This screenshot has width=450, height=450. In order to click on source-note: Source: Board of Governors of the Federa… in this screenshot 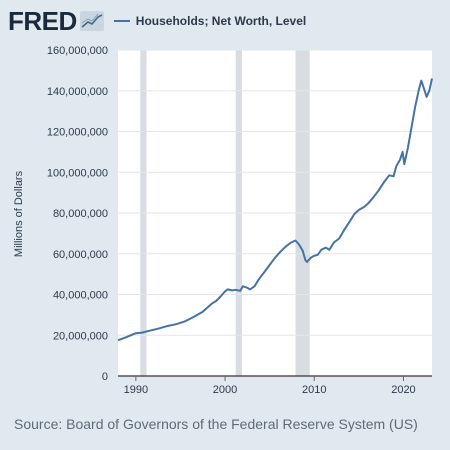, I will do `click(216, 424)`.